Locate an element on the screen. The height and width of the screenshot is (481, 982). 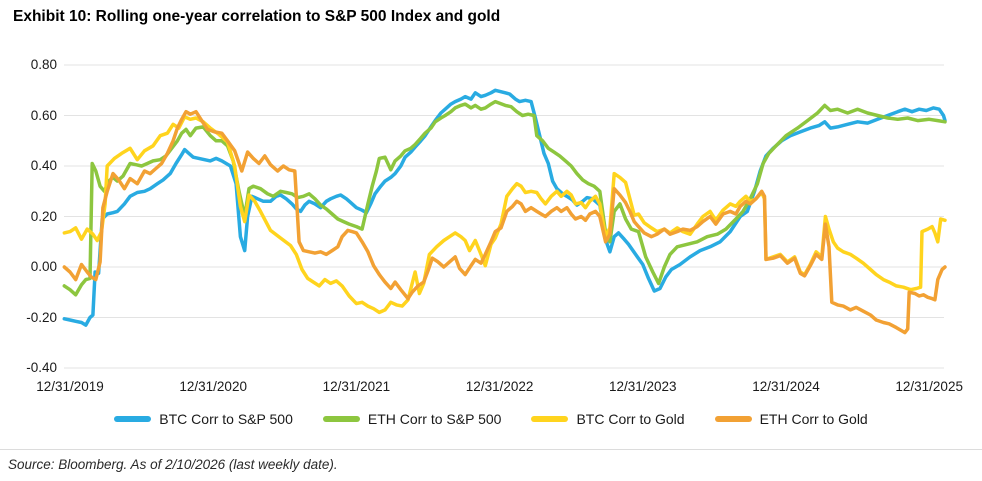
x-tick-label: 12/31/2023 is located at coordinates (643, 386).